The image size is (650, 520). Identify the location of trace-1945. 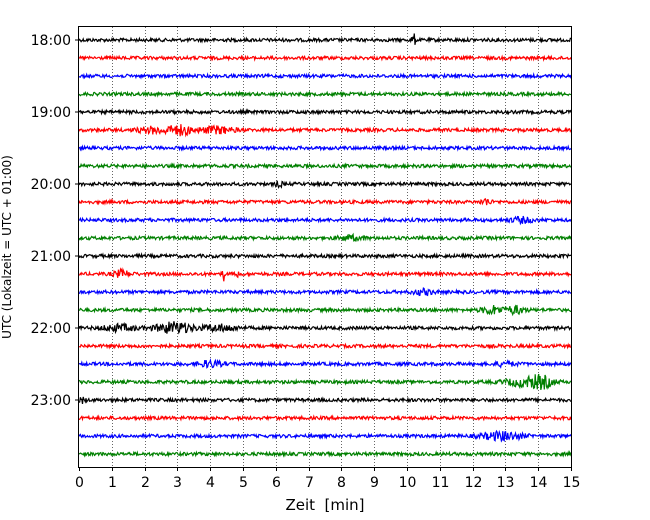
(325, 166).